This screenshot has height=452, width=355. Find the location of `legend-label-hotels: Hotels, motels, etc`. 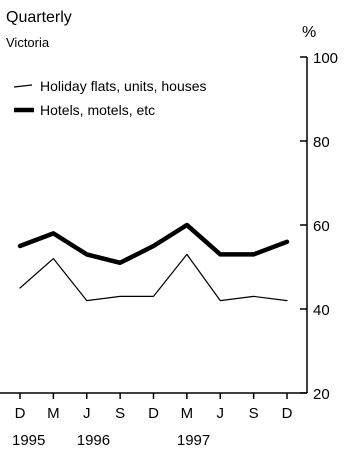

legend-label-hotels: Hotels, motels, etc is located at coordinates (97, 110).